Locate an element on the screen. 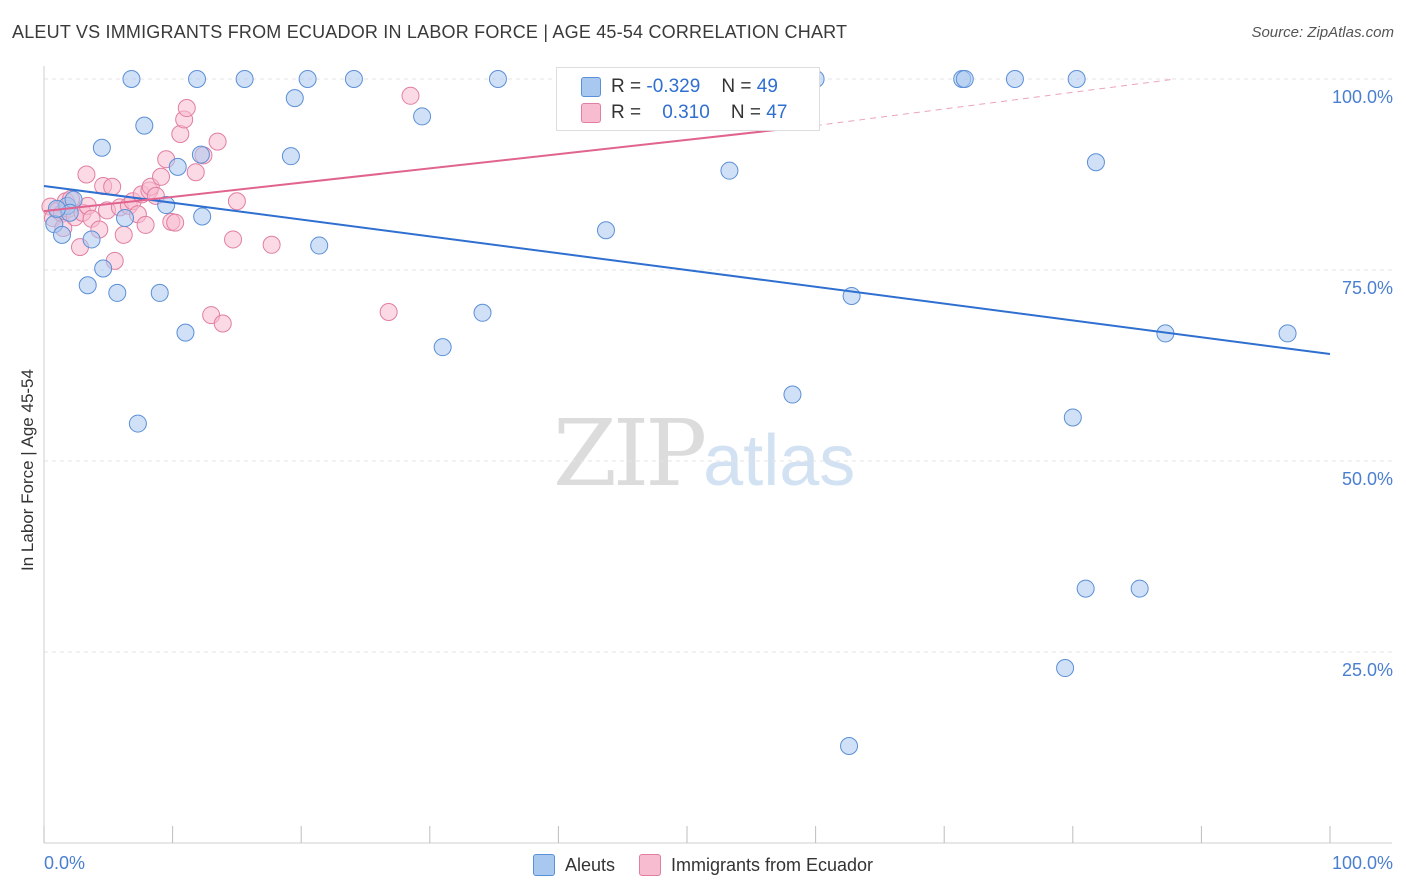  ecuador-legend-swatch is located at coordinates (649, 865).